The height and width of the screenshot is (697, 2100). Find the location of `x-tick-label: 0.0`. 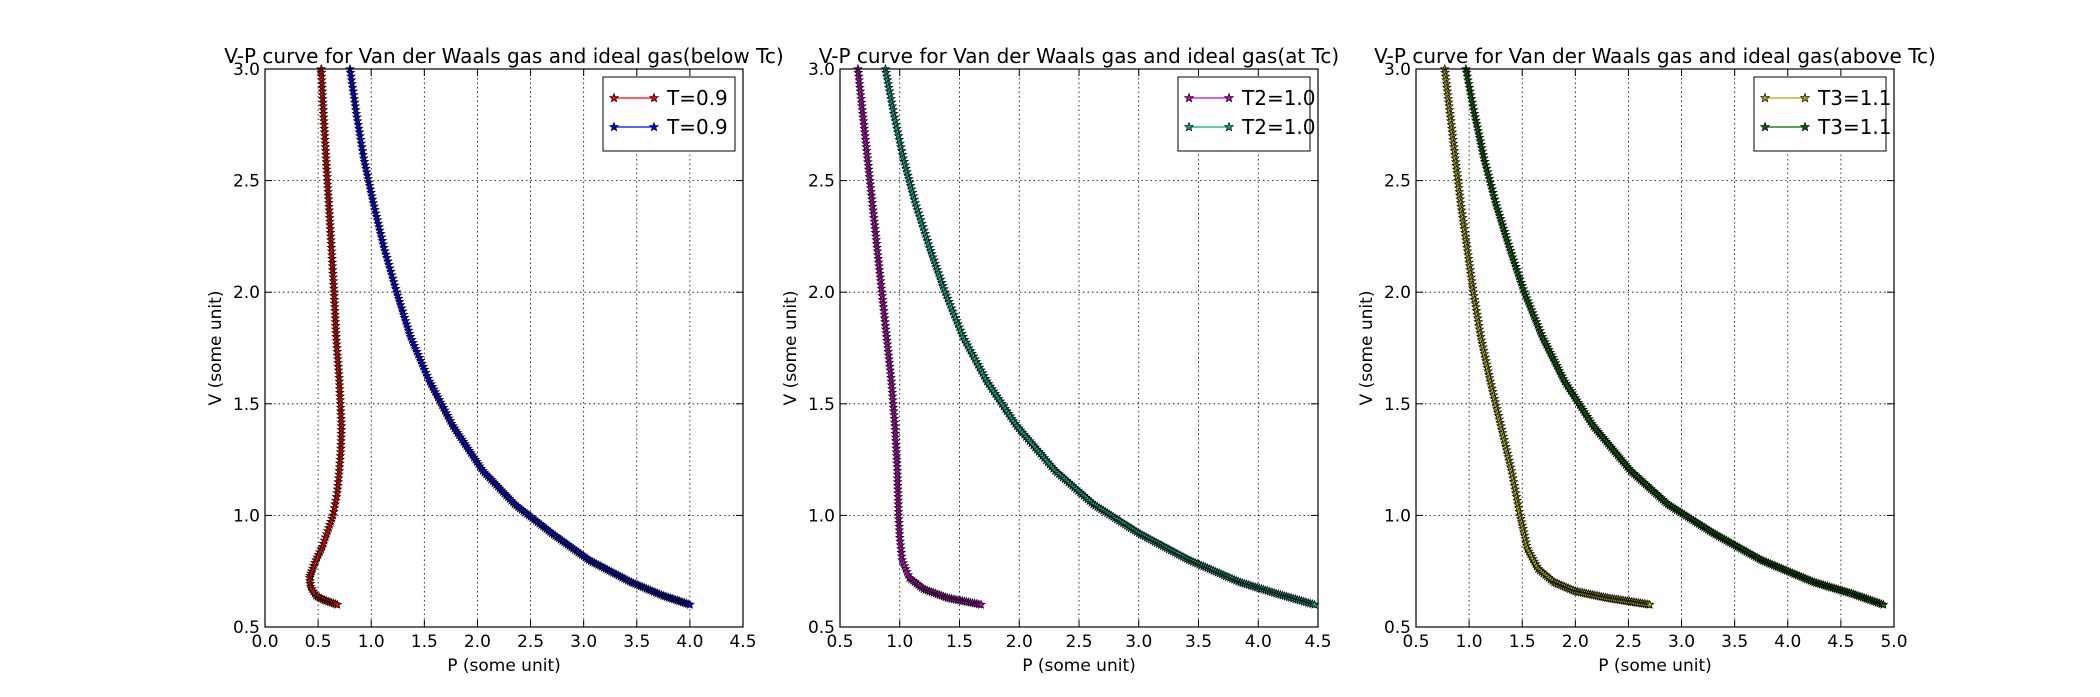

x-tick-label: 0.0 is located at coordinates (264, 642).